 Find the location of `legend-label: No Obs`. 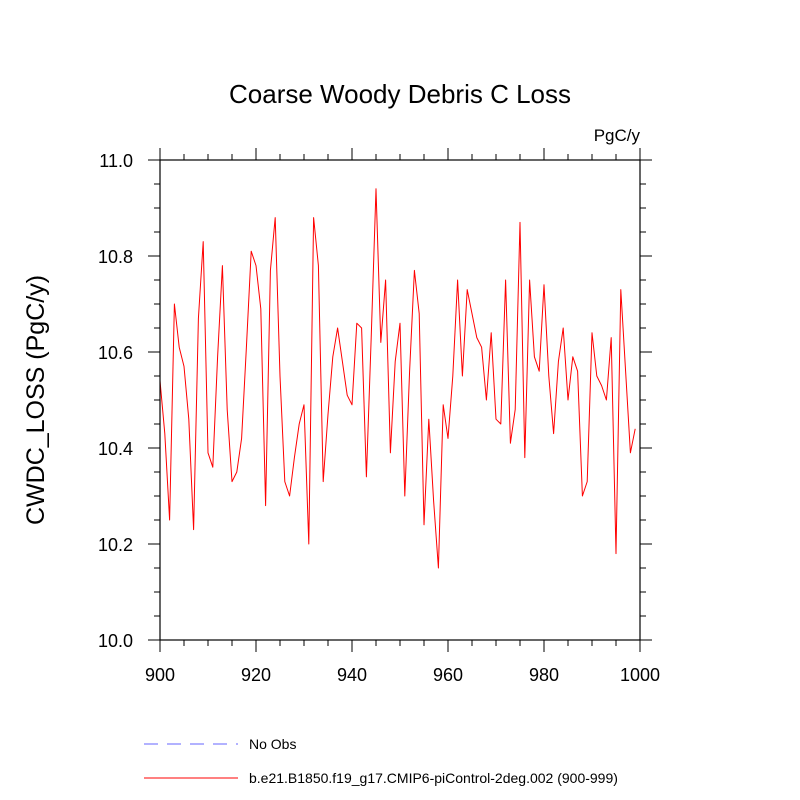

legend-label: No Obs is located at coordinates (272, 744).